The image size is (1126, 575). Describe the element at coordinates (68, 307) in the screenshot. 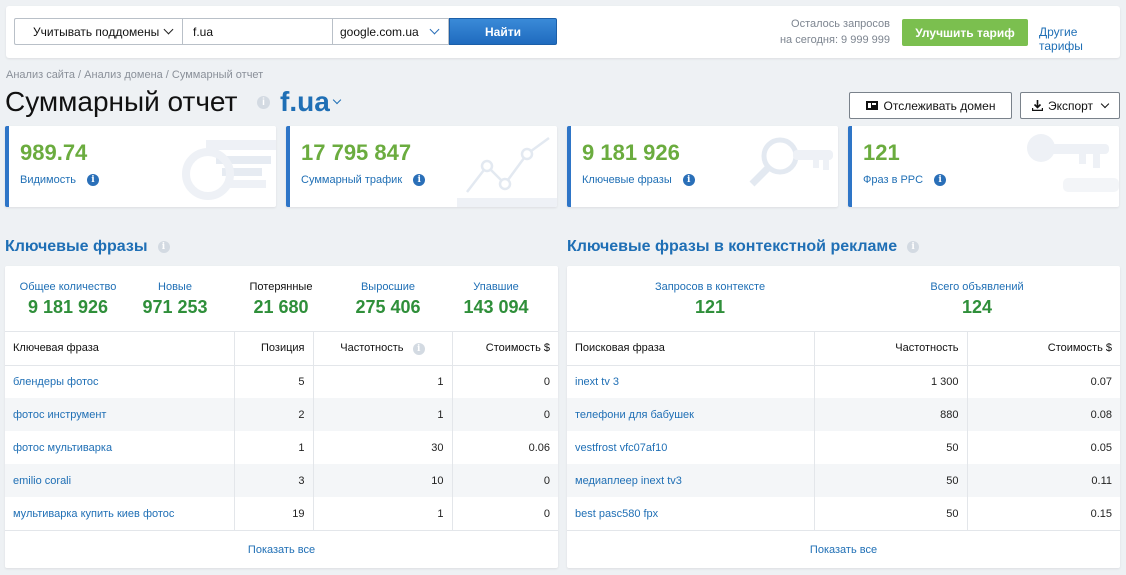

I see `metric-value: 9 181 926` at that location.